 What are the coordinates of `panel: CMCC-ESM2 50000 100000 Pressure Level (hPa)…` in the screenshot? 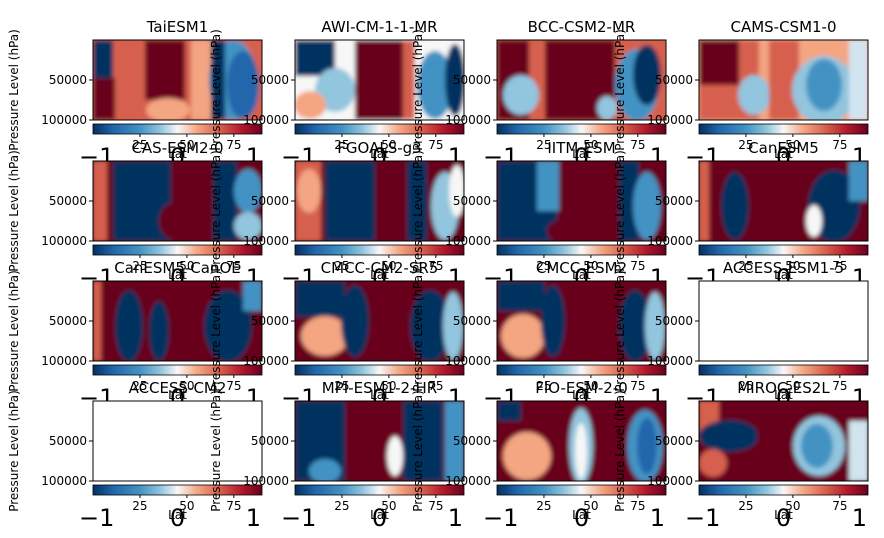 It's located at (539, 335).